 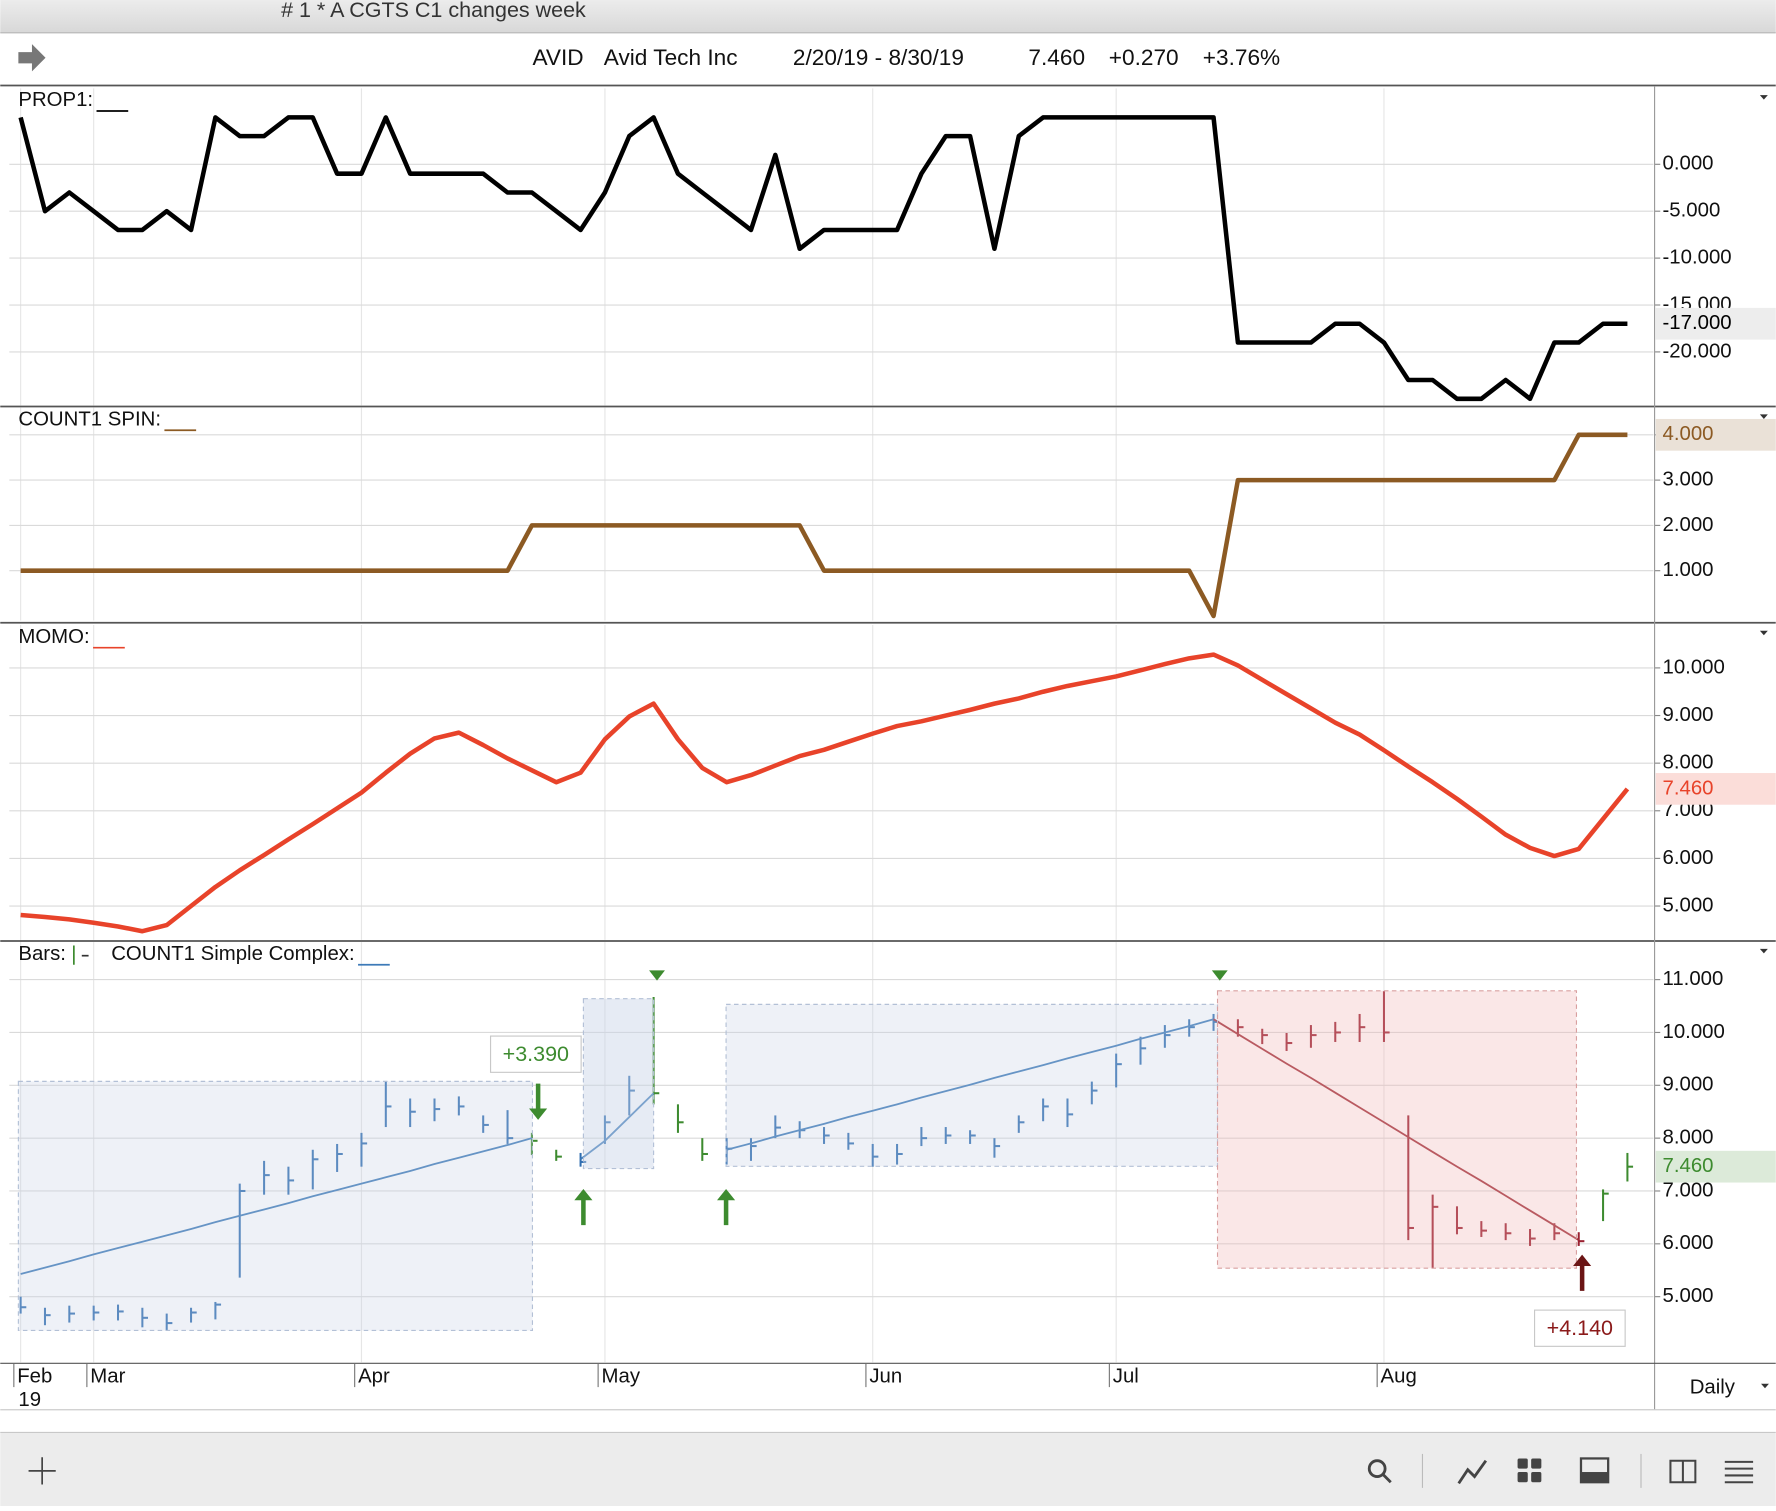 What do you see at coordinates (433, 11) in the screenshot?
I see `window-title: # 1 * A CGTS C1 changes week` at bounding box center [433, 11].